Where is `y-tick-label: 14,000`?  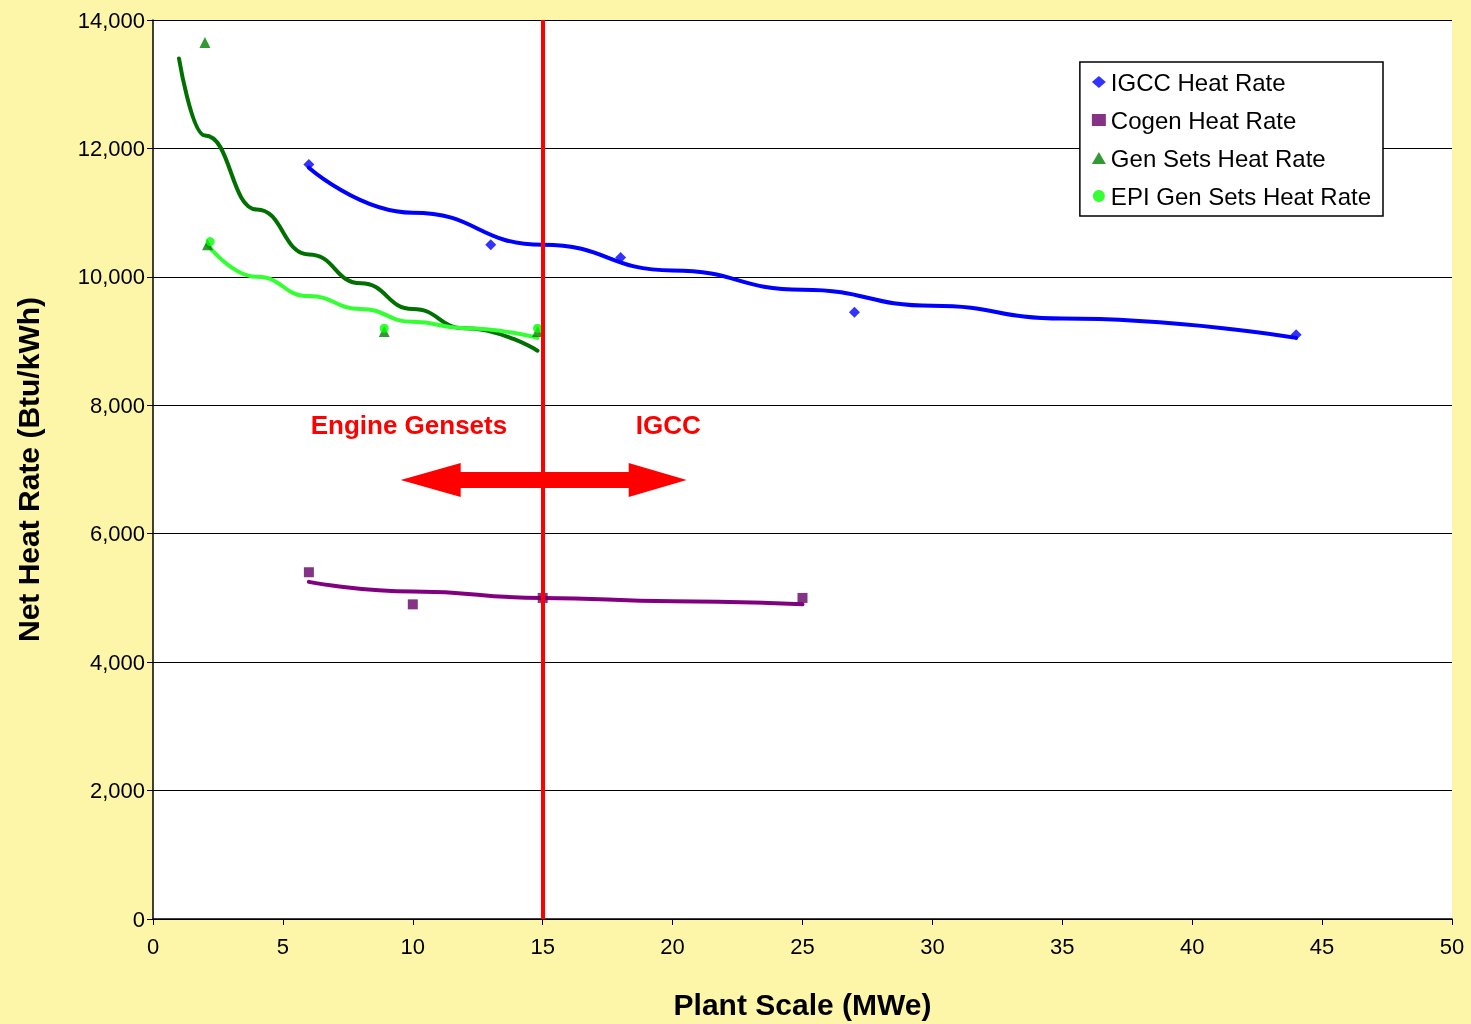 y-tick-label: 14,000 is located at coordinates (111, 20).